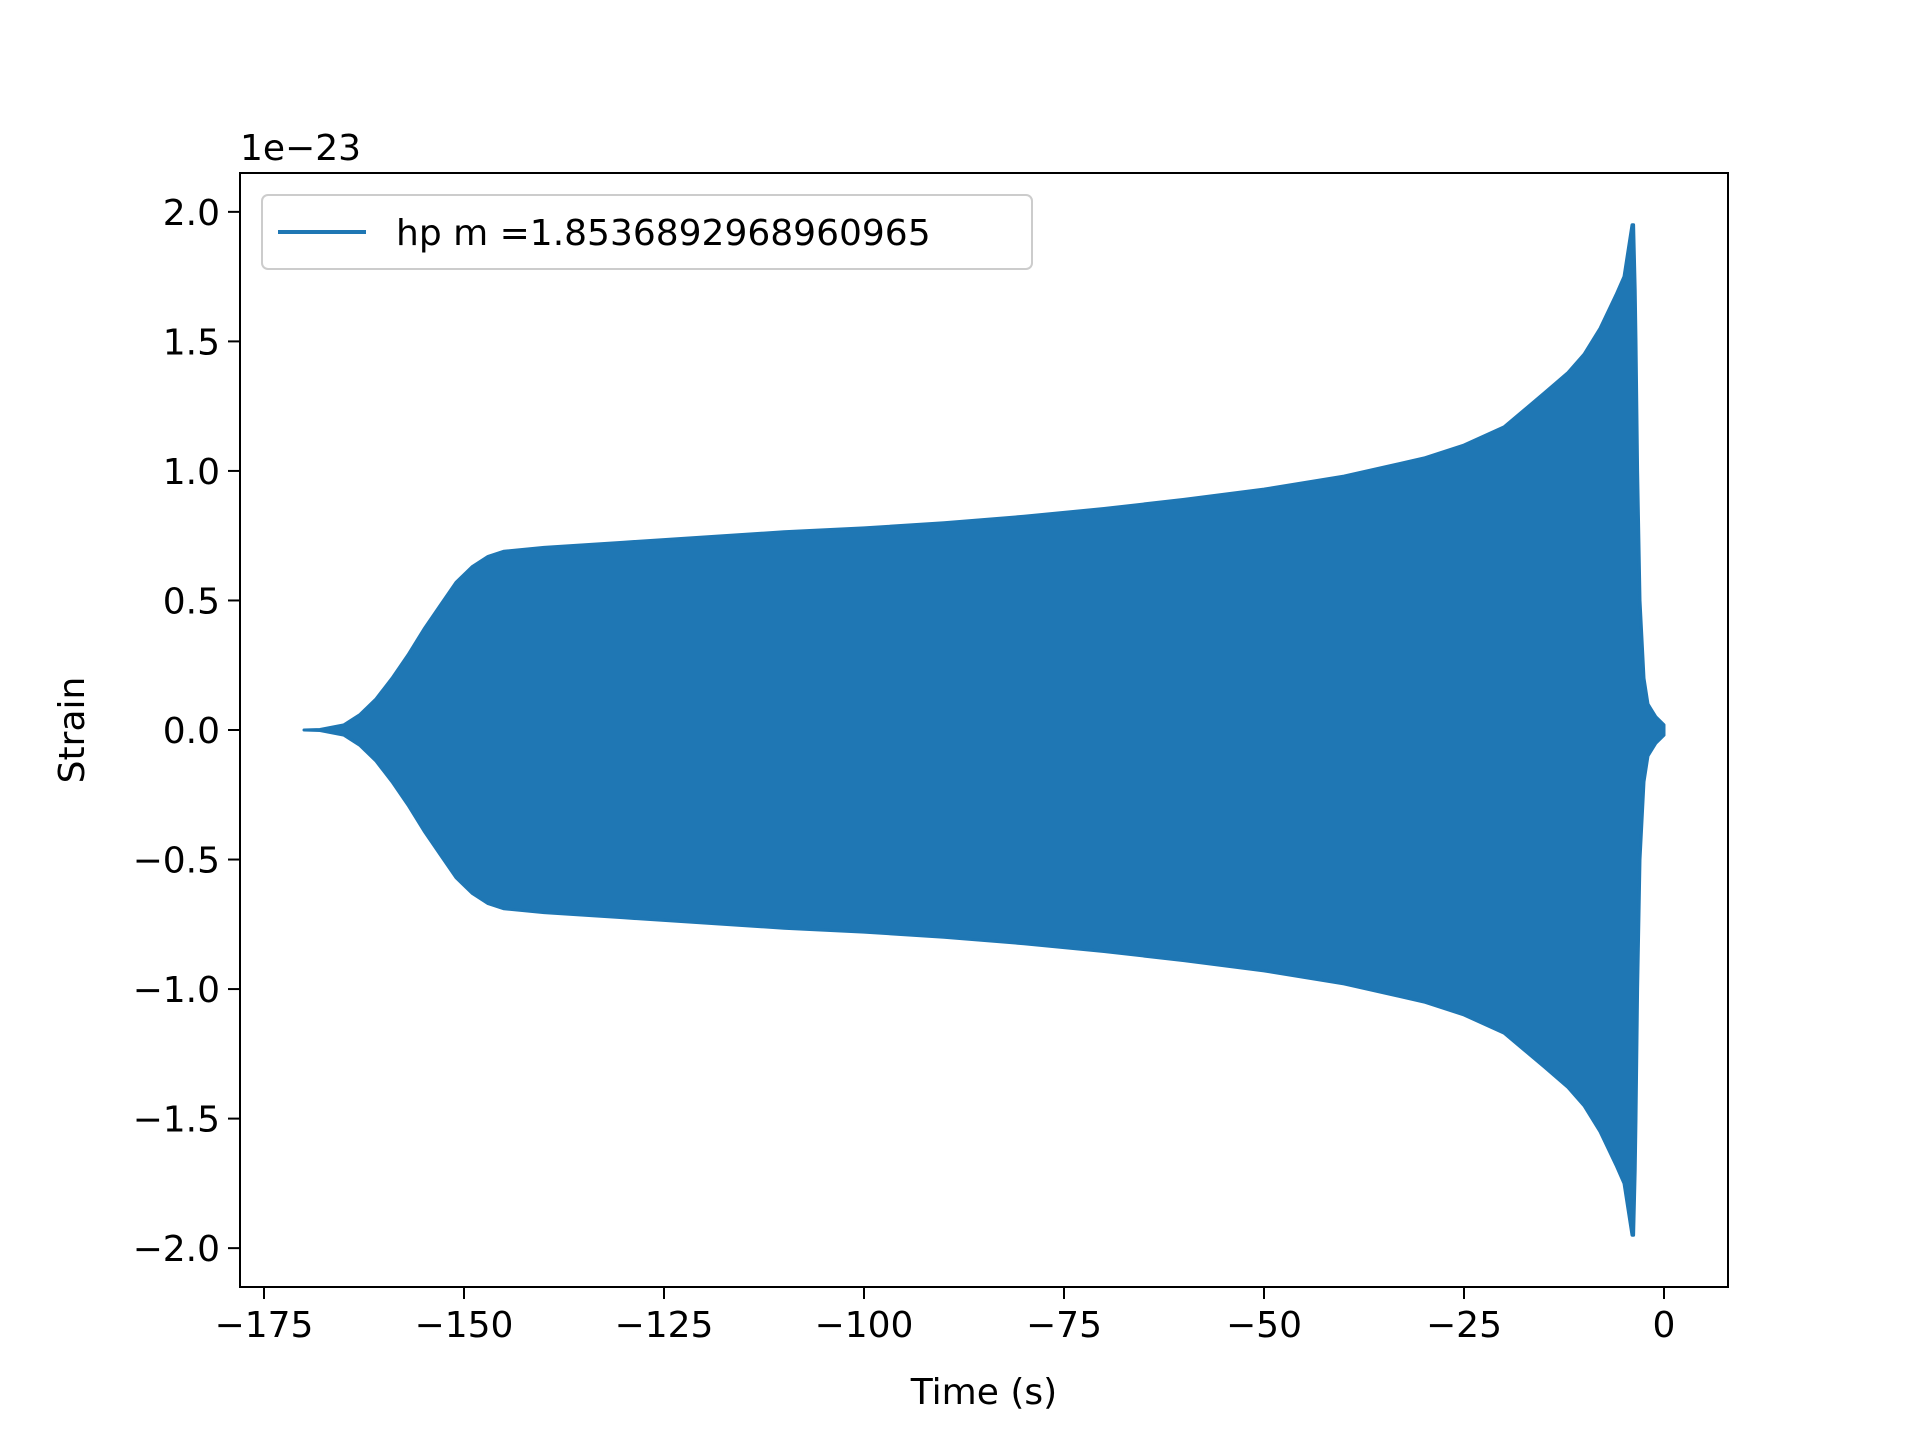 Image resolution: width=1920 pixels, height=1440 pixels. I want to click on y-axis-ticks: −2.0 −1.5 −1.0 −0.5 0.0 0.5 1.0 1.5 2.0, so click(186, 731).